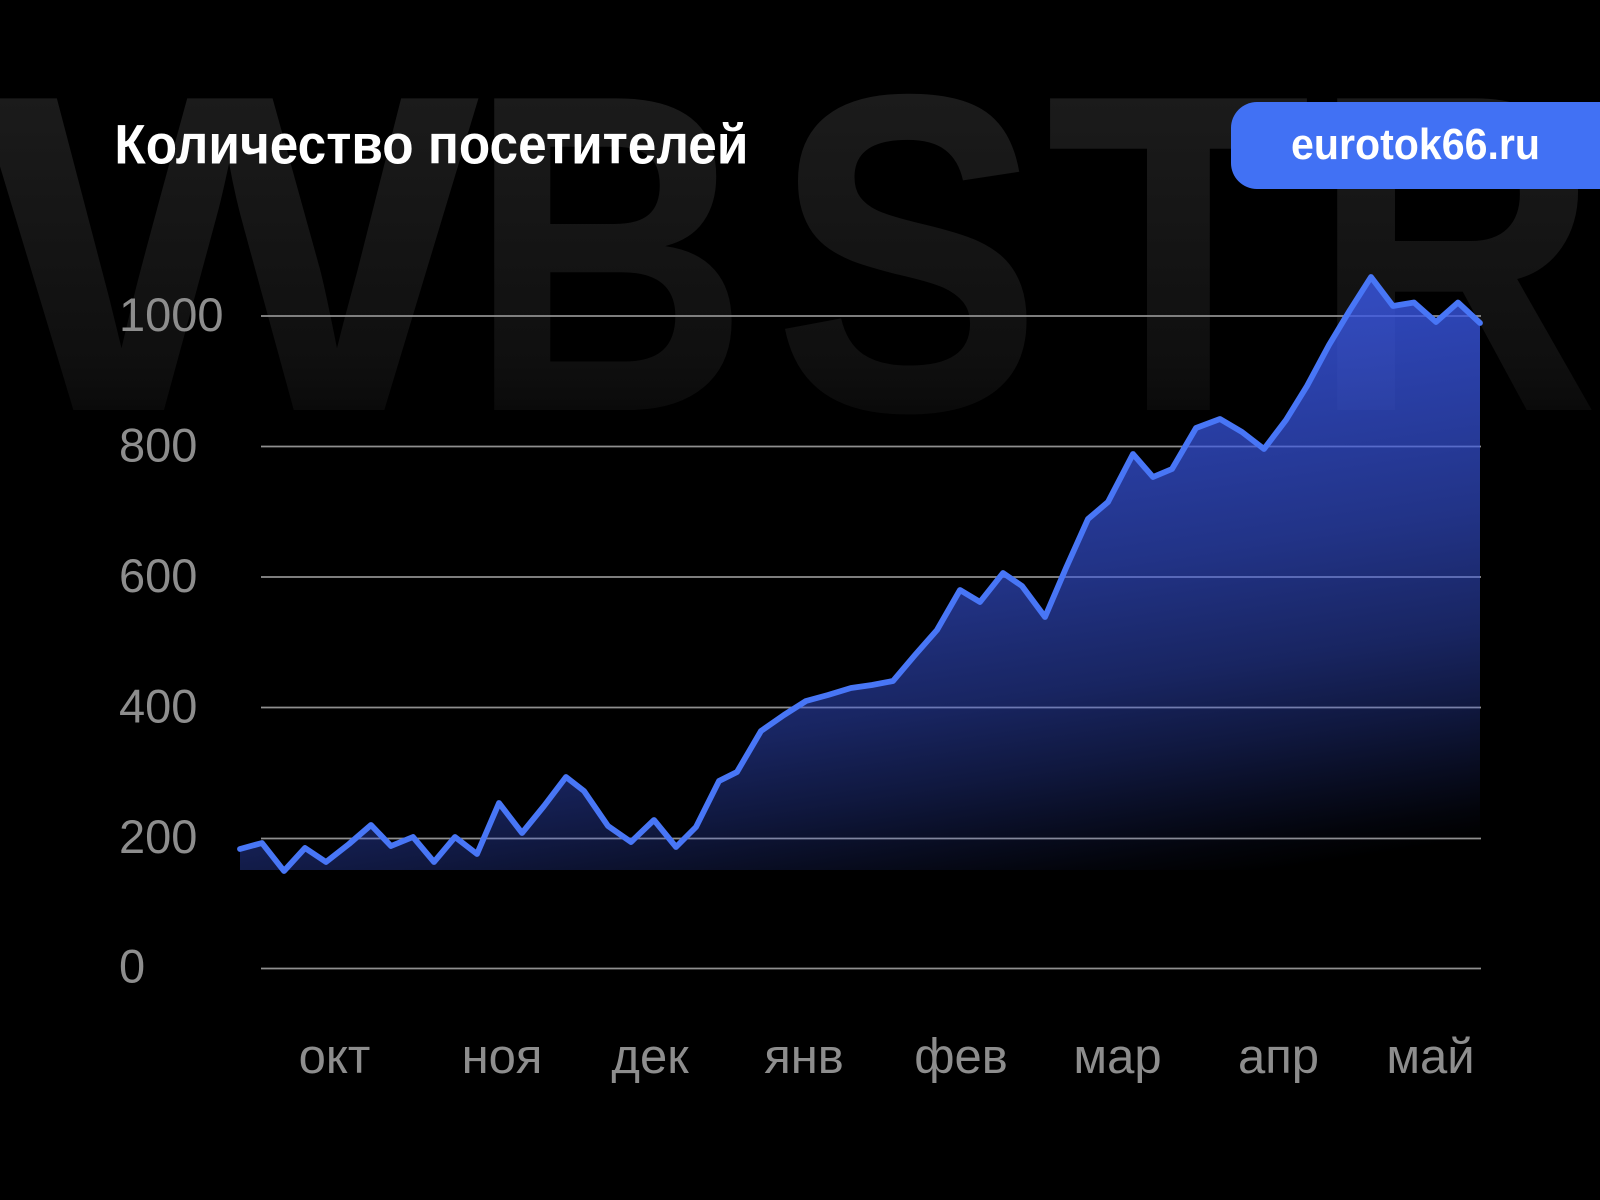 The height and width of the screenshot is (1200, 1600). What do you see at coordinates (158, 575) in the screenshot?
I see `svg-text: 600` at bounding box center [158, 575].